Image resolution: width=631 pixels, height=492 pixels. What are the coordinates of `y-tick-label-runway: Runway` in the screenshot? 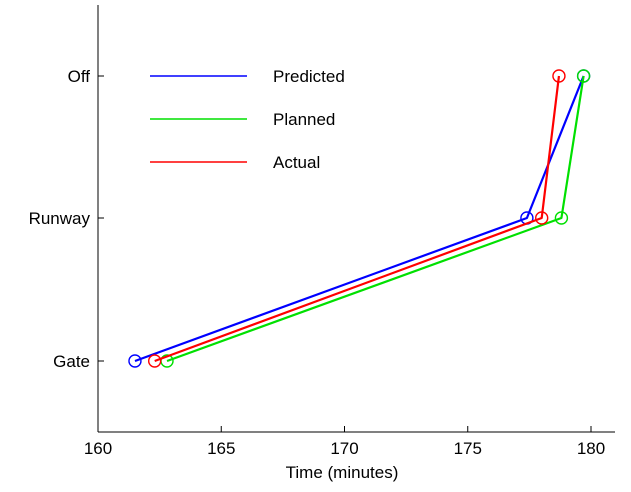 It's located at (60, 218).